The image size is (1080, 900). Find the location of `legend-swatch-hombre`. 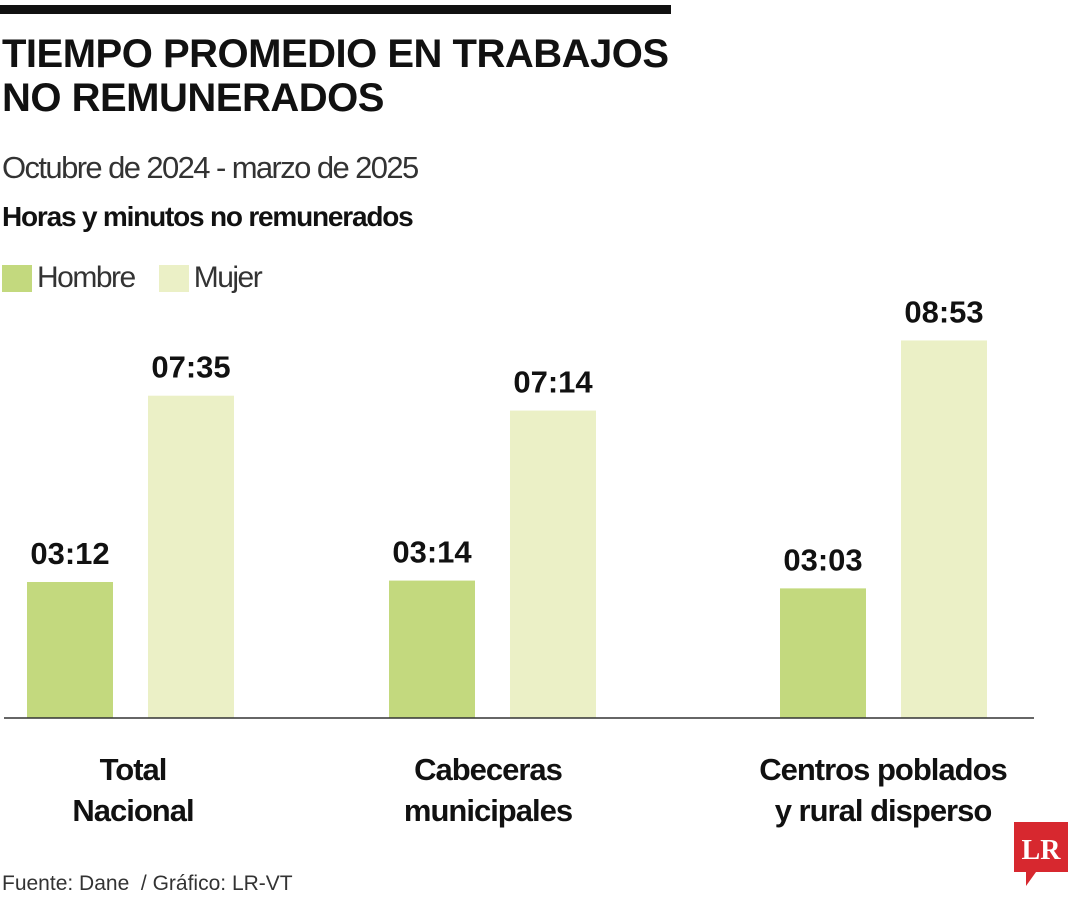

legend-swatch-hombre is located at coordinates (17, 278).